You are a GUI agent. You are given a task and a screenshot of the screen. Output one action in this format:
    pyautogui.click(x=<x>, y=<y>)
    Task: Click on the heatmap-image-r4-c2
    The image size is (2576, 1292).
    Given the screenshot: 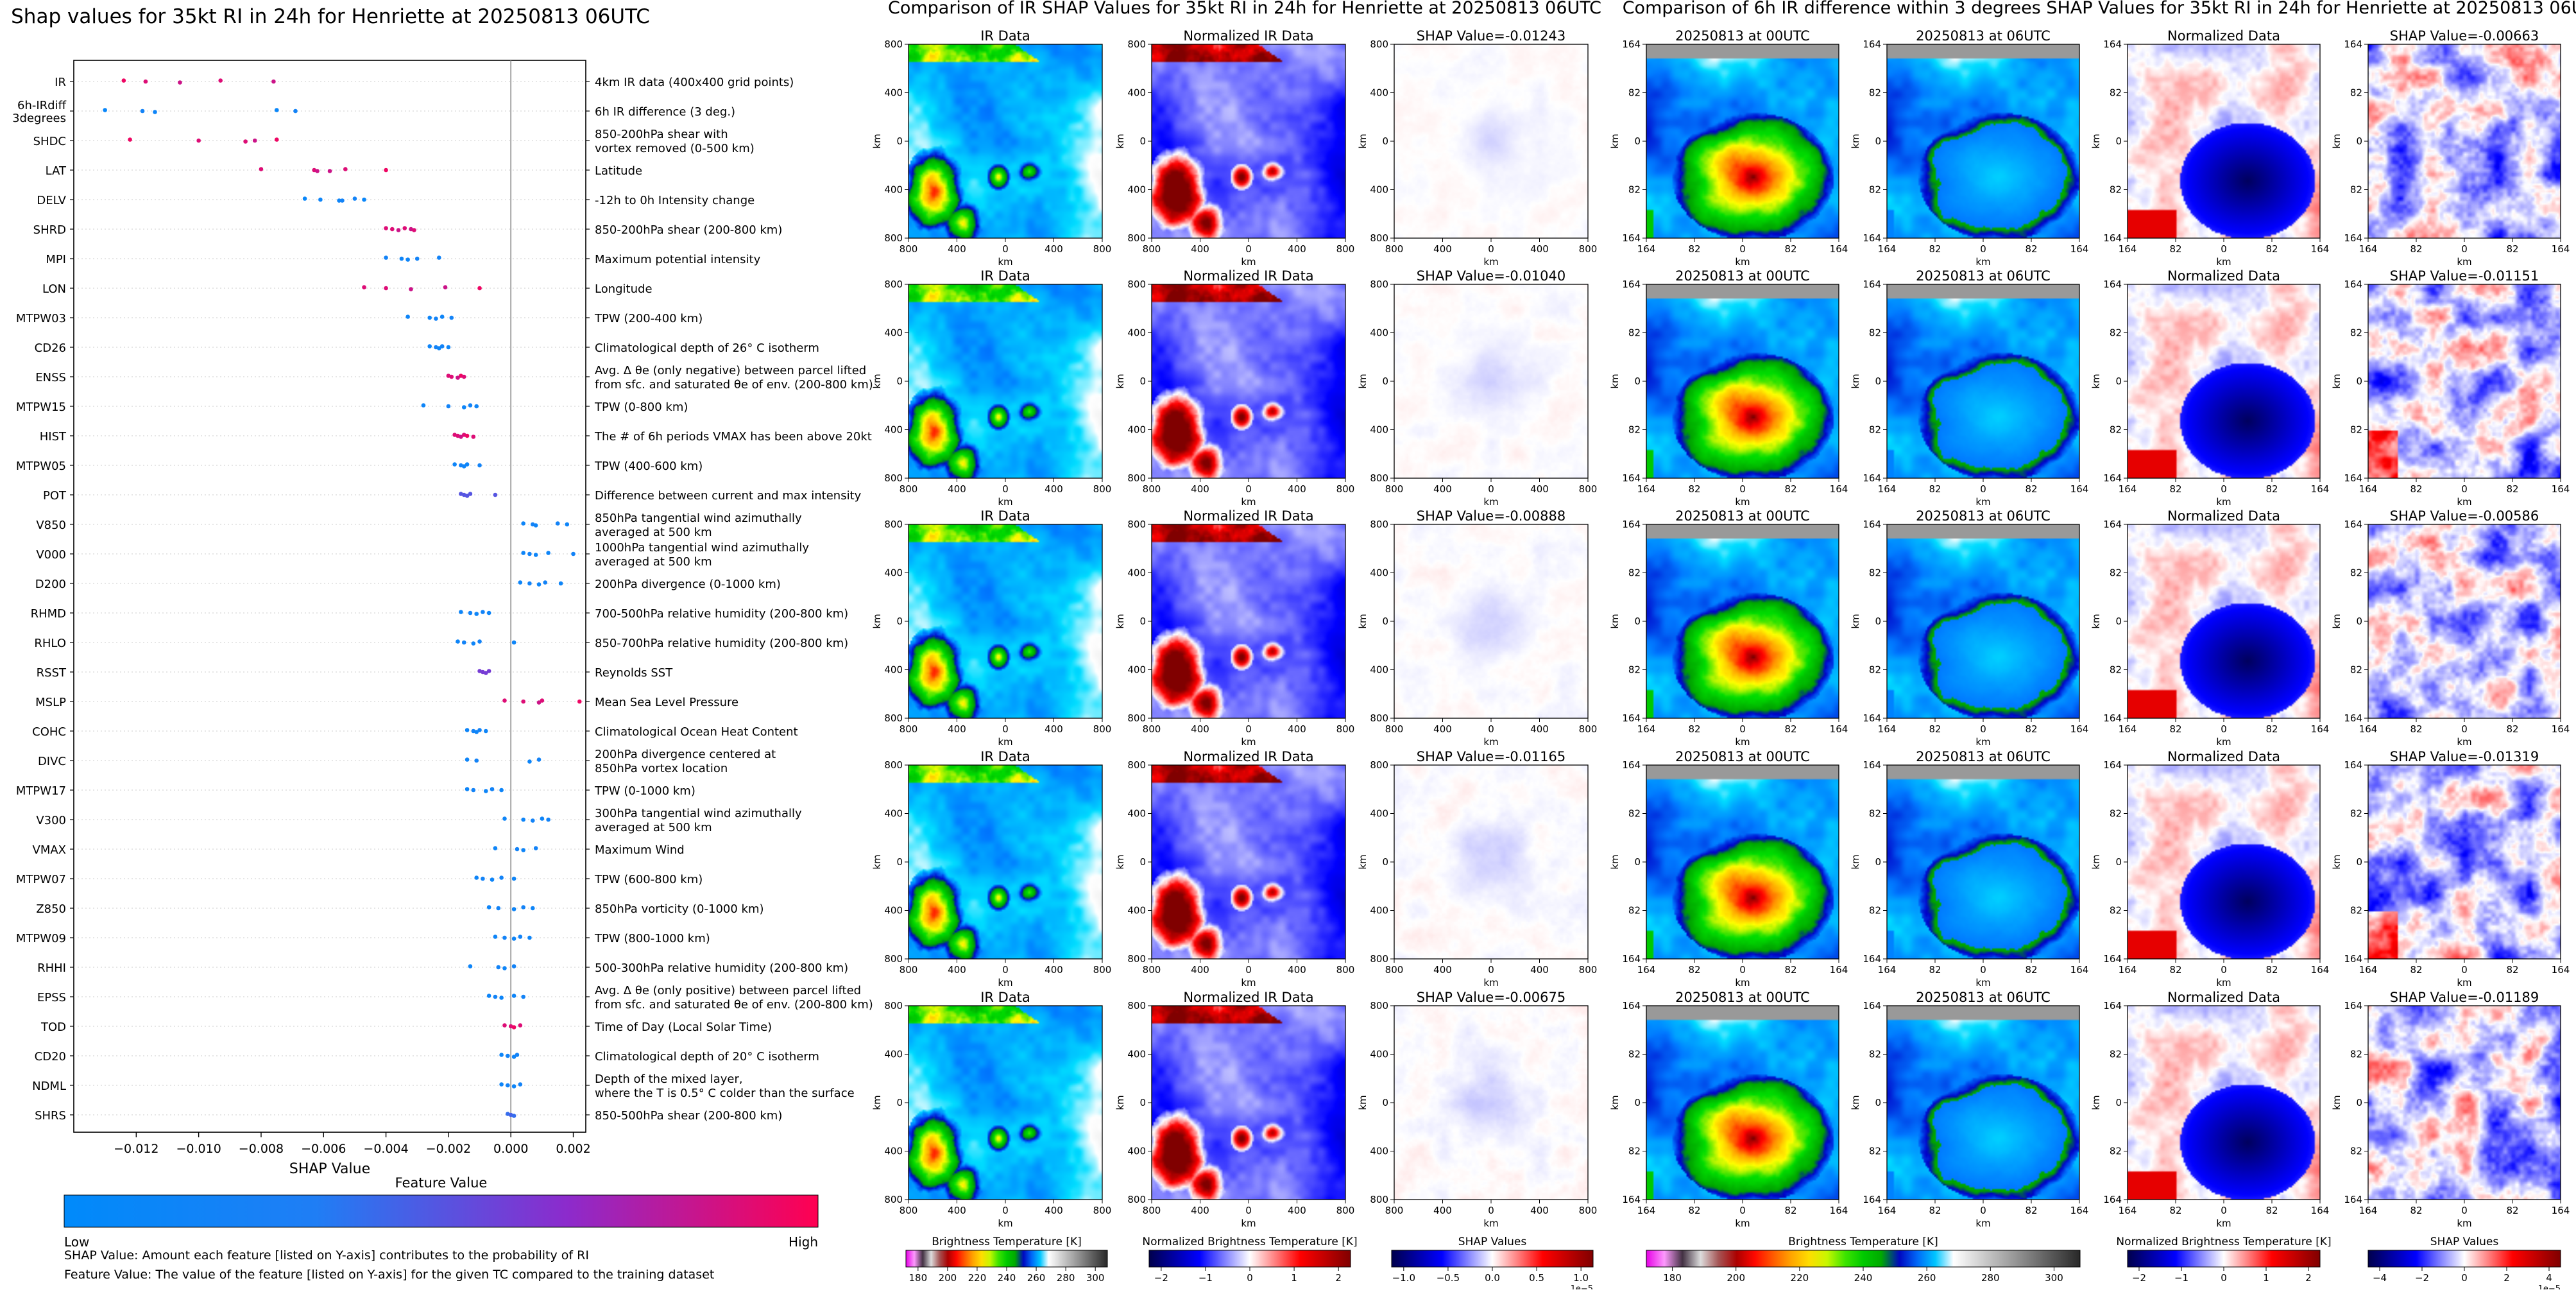 What is the action you would take?
    pyautogui.click(x=1491, y=1103)
    